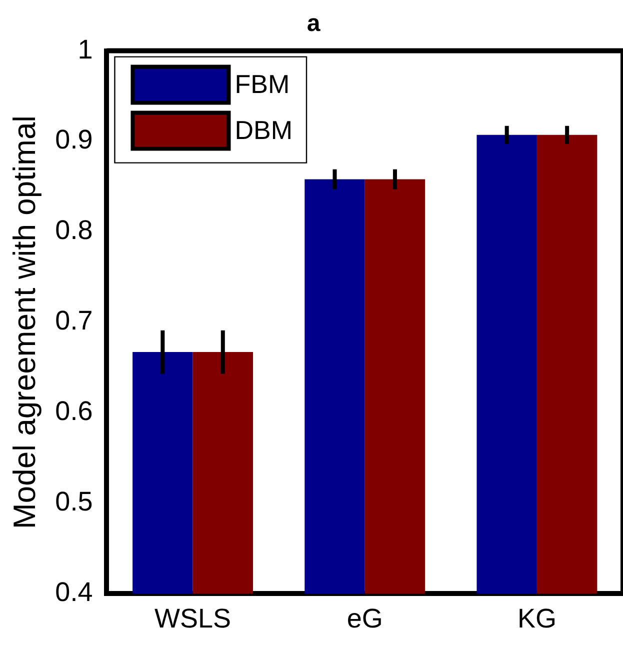  I want to click on y-tick-label: 0.5, so click(74, 501).